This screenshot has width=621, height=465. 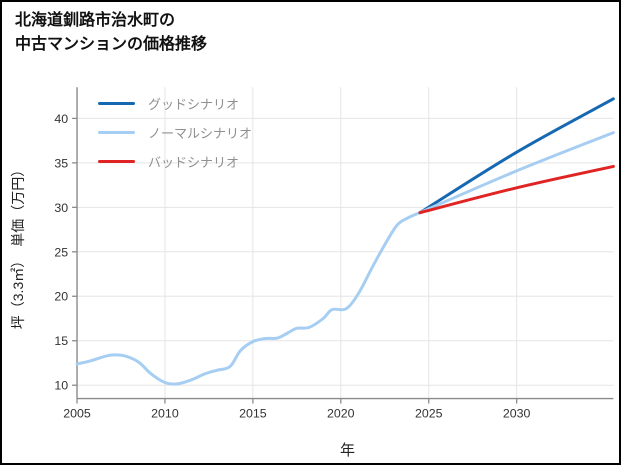 I want to click on y-tick-label: 10, so click(x=61, y=386).